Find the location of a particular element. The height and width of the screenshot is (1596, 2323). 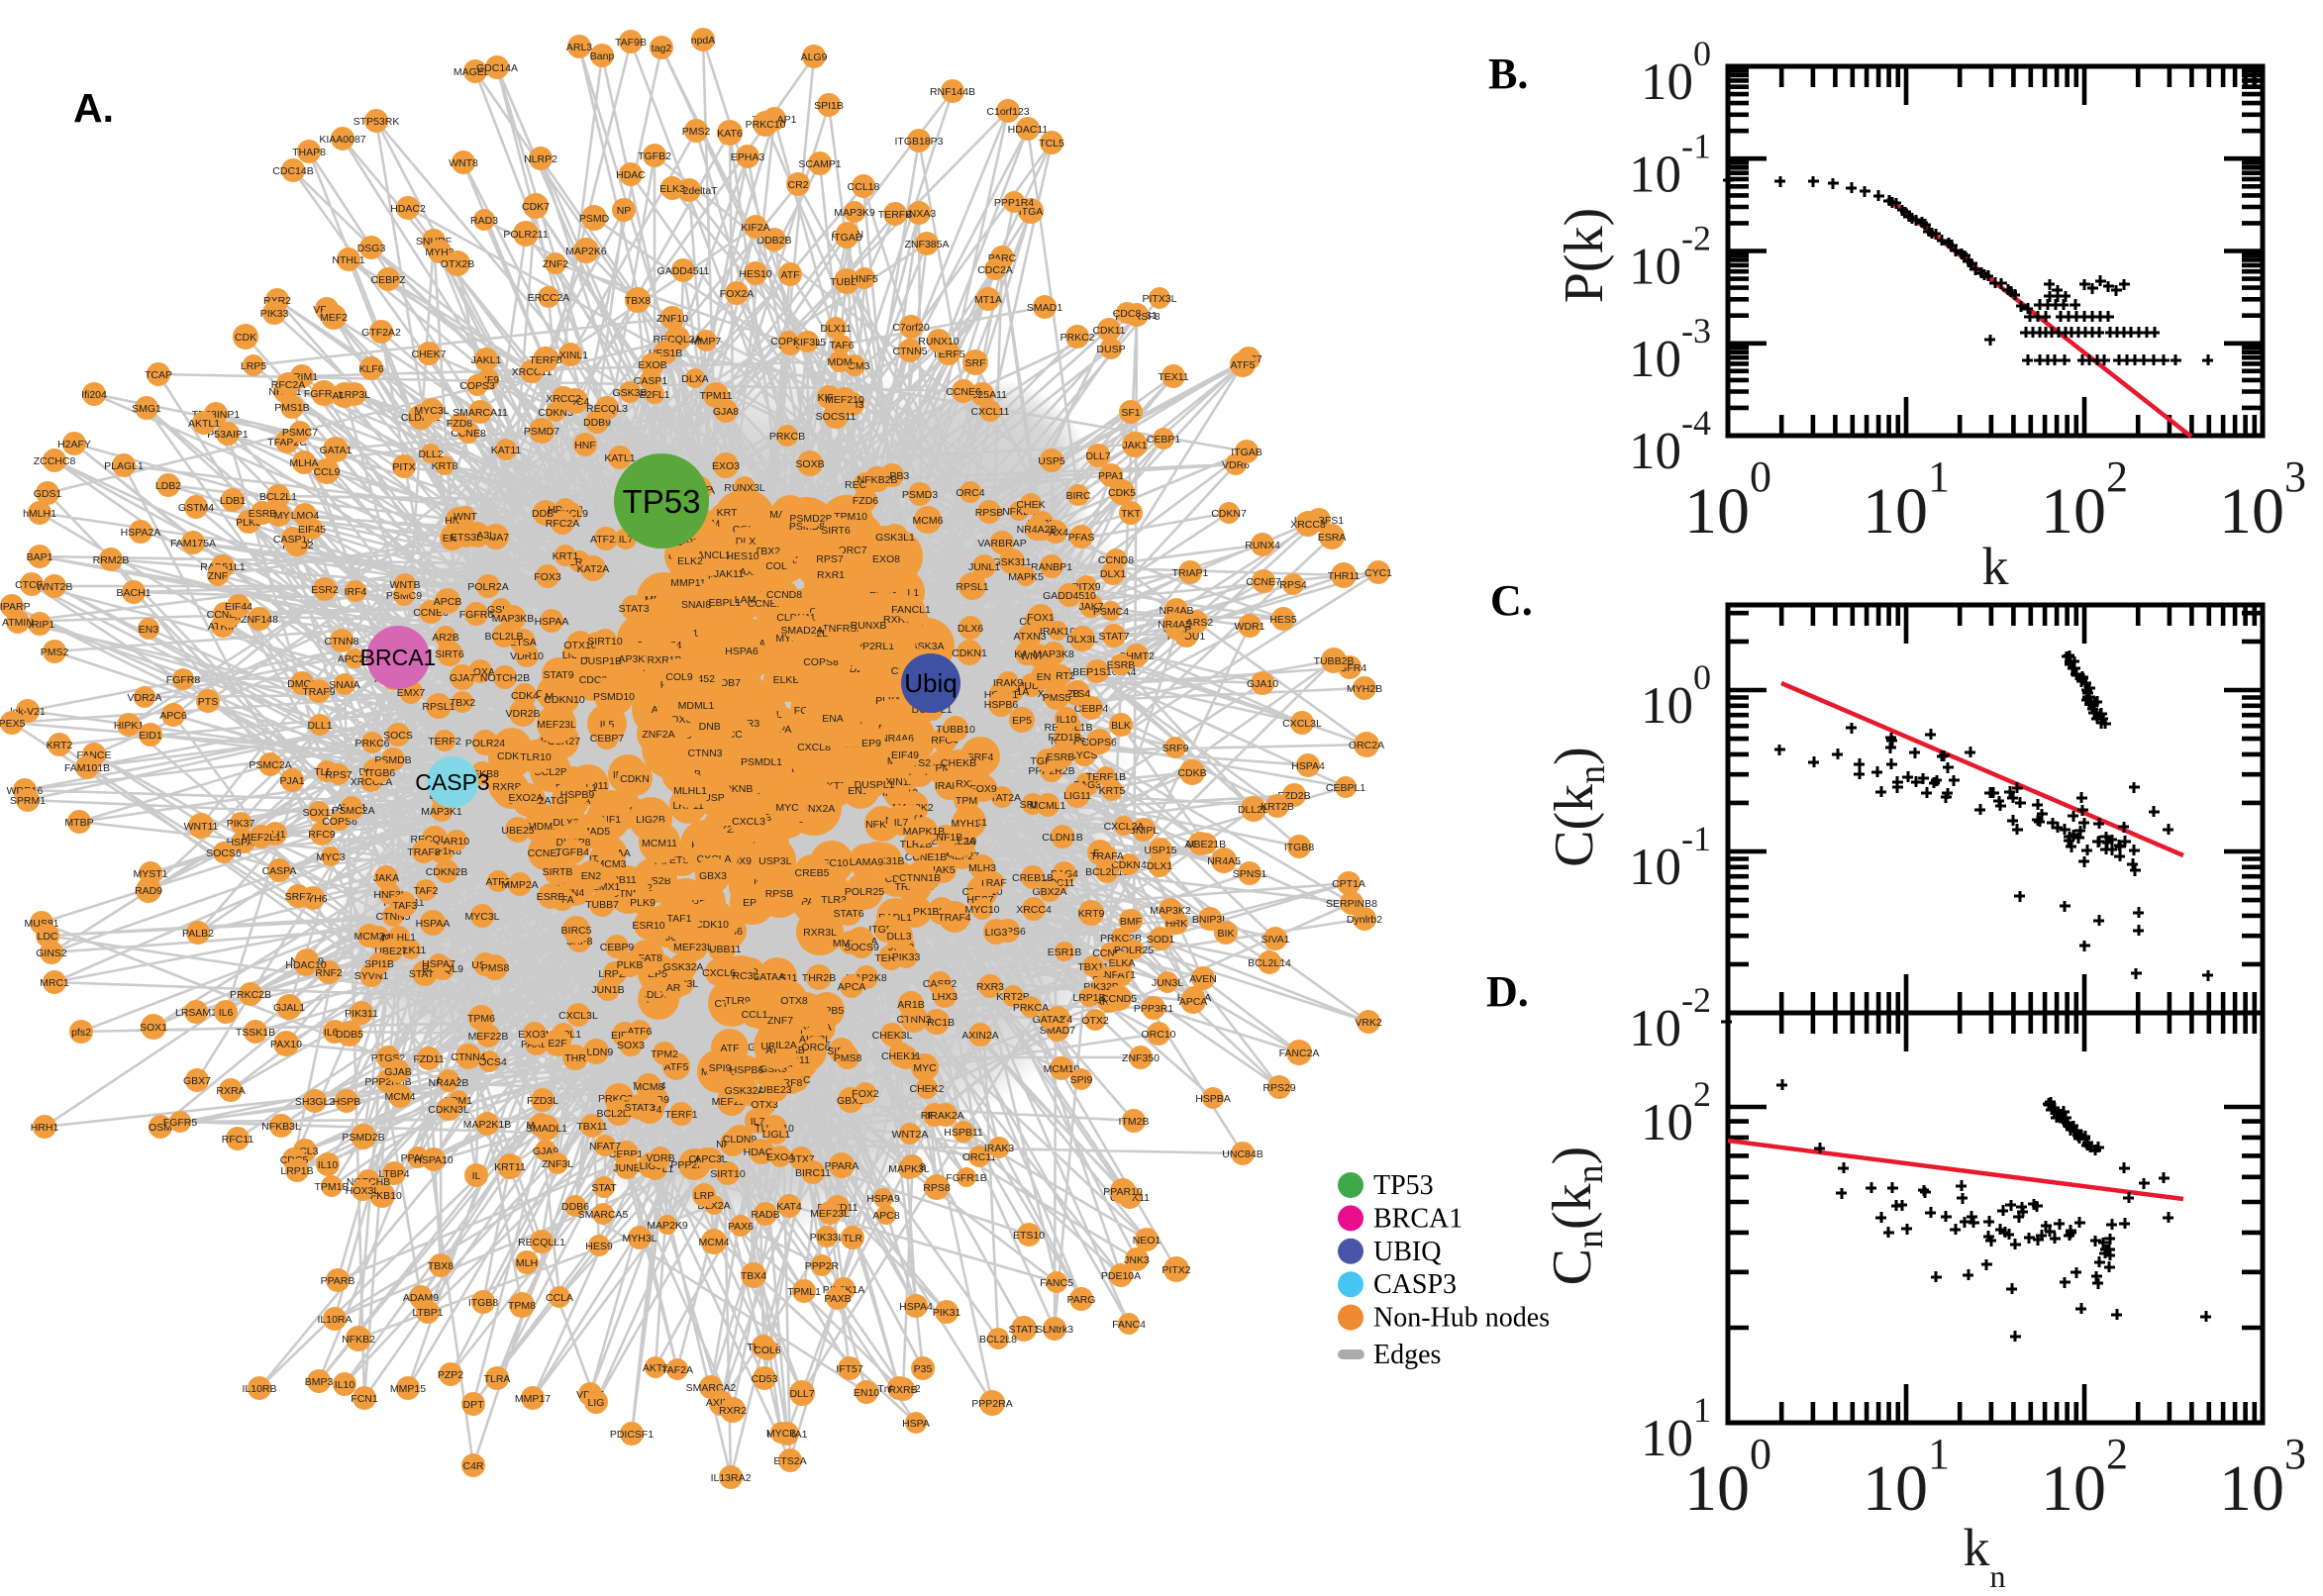

svg-text: BAP1 is located at coordinates (40, 557).